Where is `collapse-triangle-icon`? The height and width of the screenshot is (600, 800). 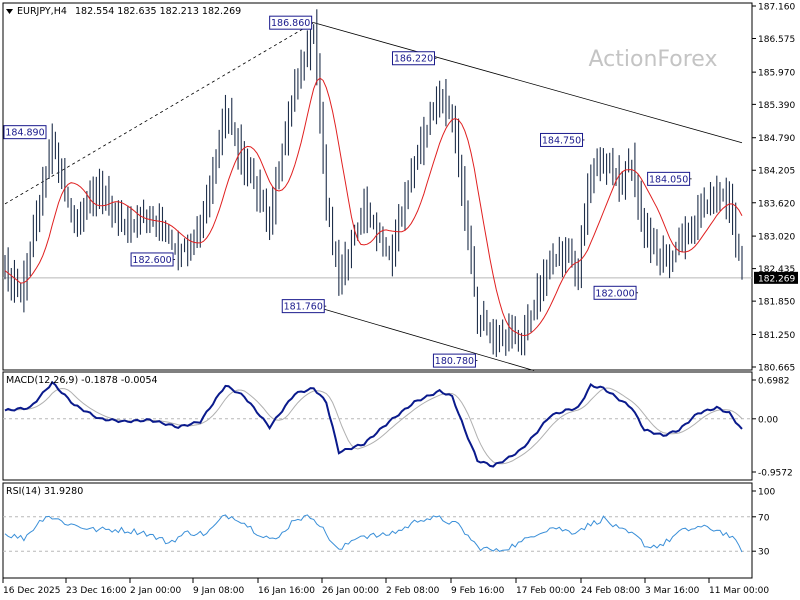
collapse-triangle-icon is located at coordinates (9, 11).